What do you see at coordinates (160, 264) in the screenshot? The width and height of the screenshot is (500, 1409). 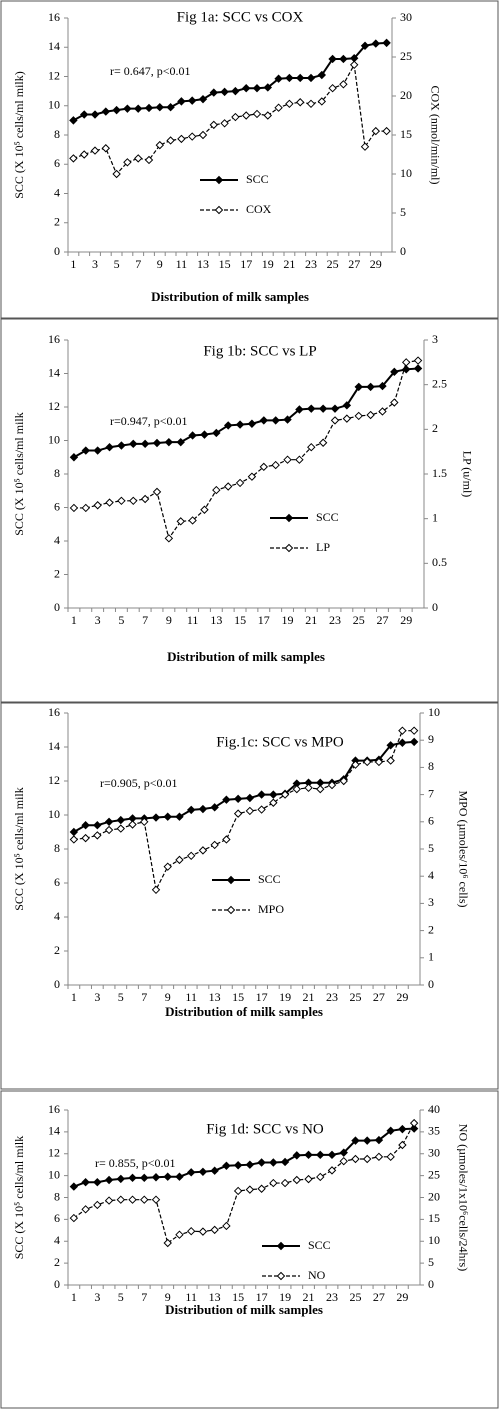 I see `x-tick-label: 9` at bounding box center [160, 264].